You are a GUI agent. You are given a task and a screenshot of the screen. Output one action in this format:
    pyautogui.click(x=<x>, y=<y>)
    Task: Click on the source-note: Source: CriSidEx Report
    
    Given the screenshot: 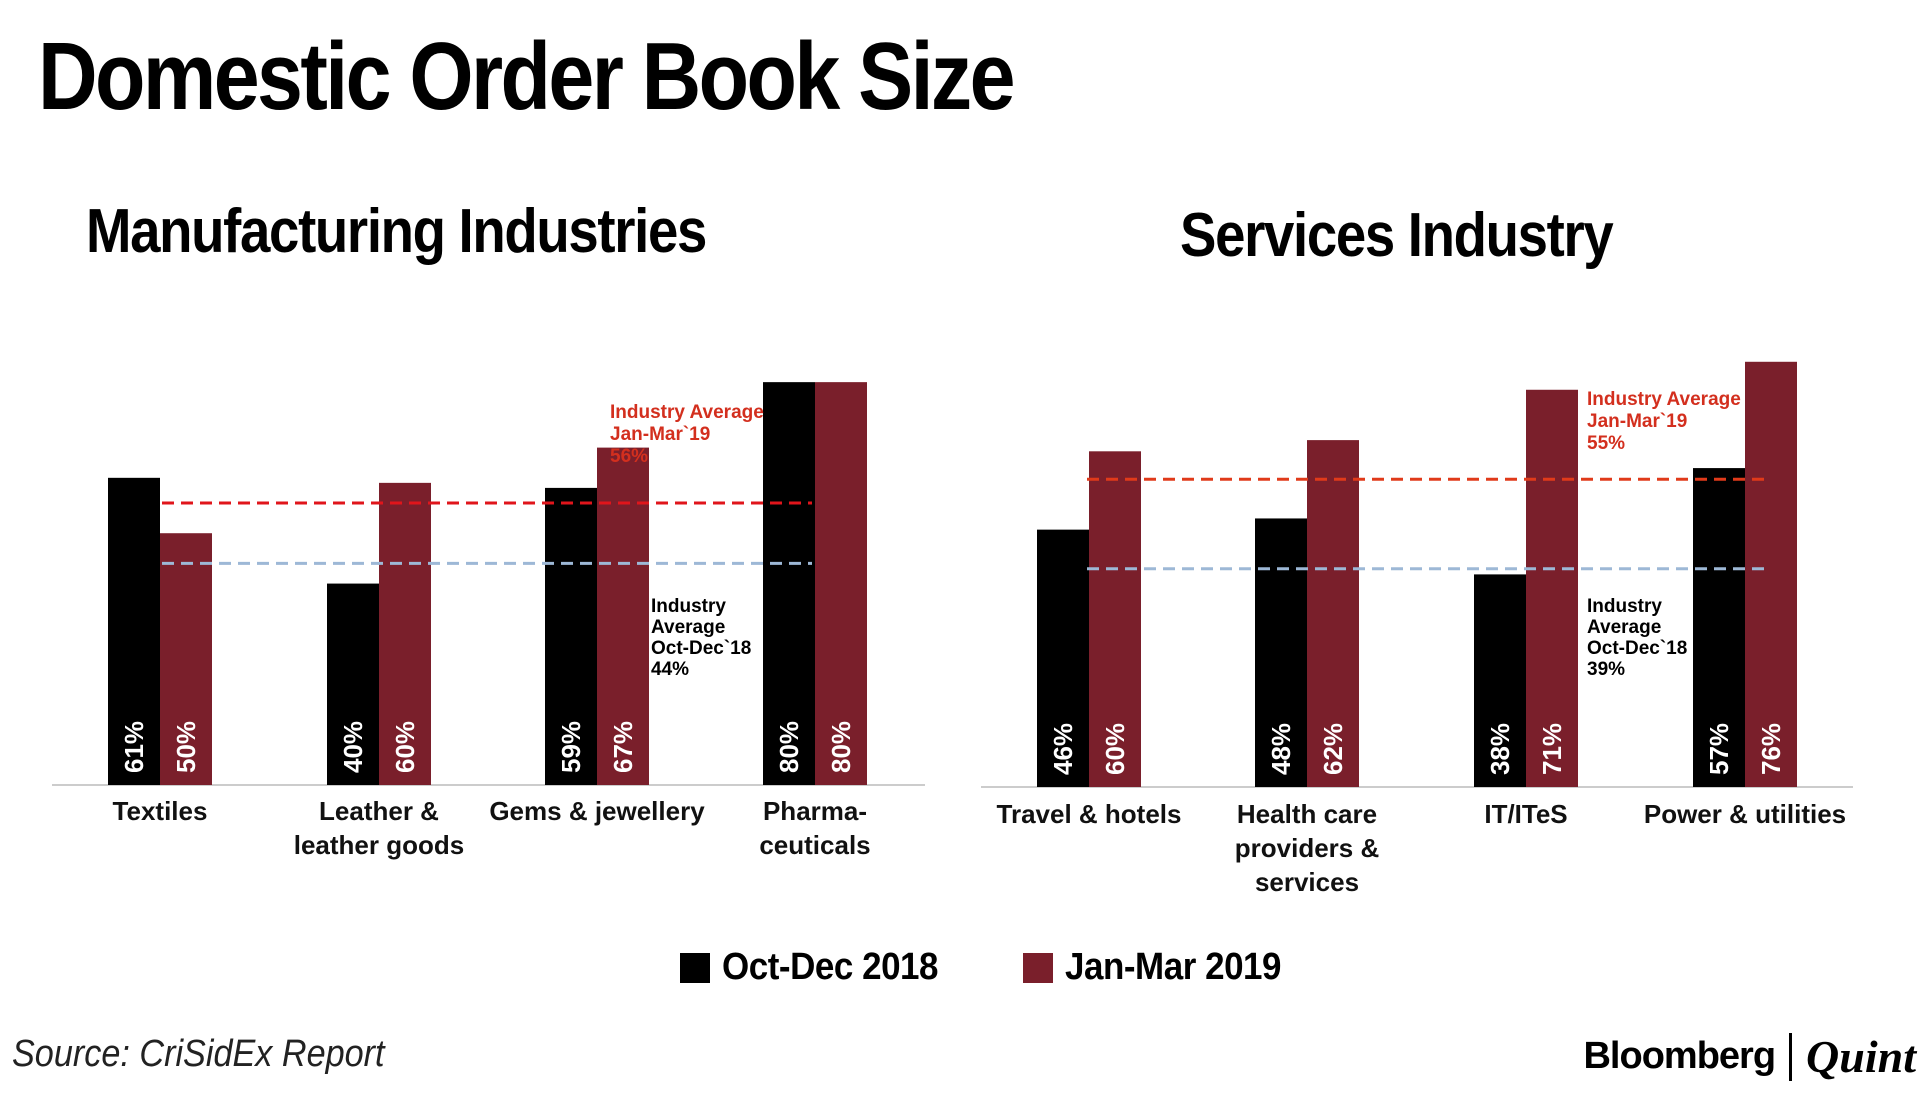 What is the action you would take?
    pyautogui.click(x=198, y=1054)
    